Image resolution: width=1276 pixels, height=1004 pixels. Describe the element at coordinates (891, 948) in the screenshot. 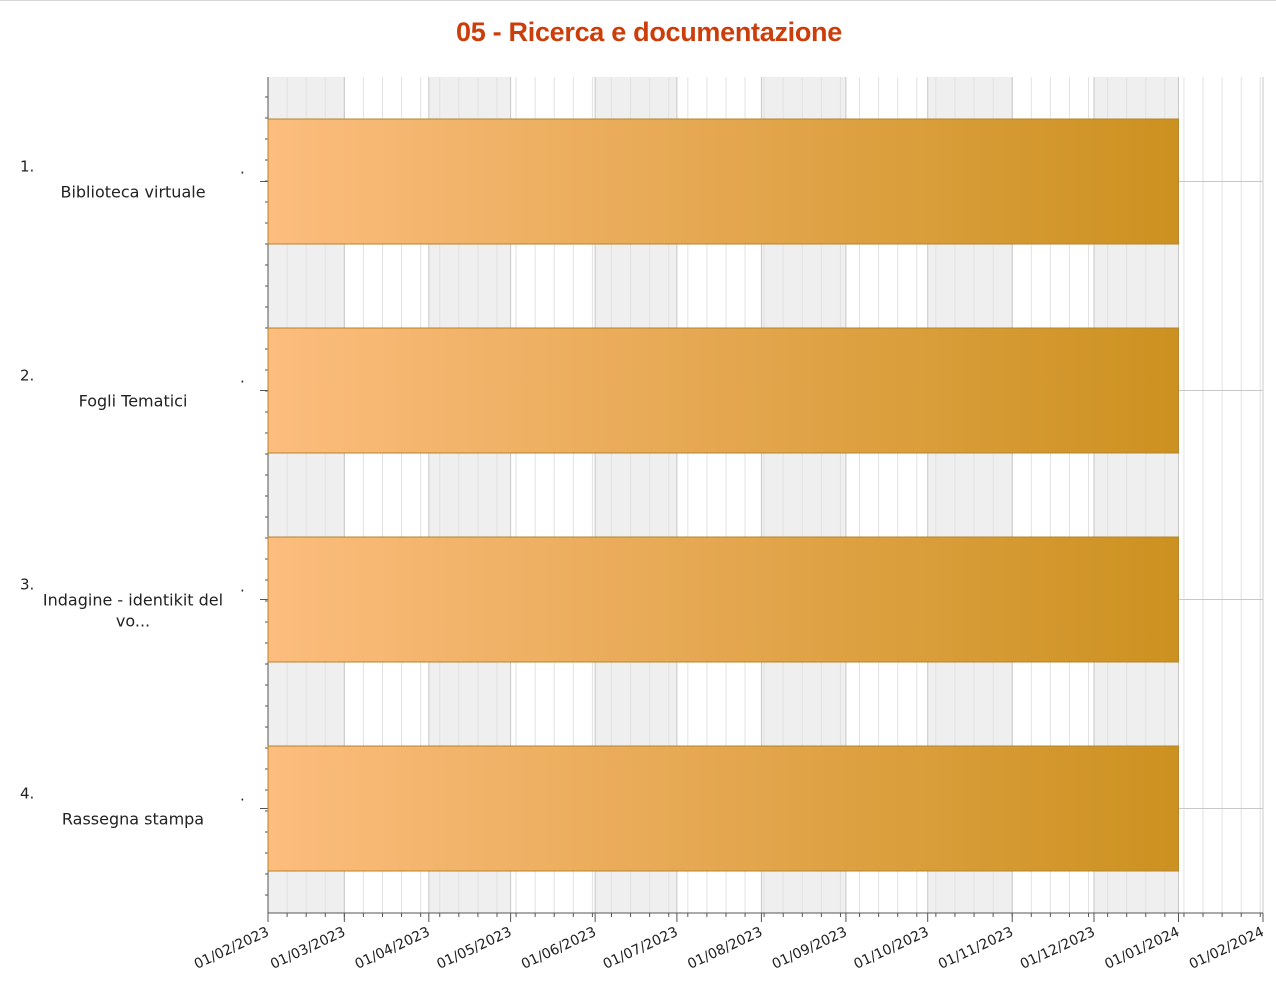

I see `x-tick-label: 01/10/2023` at that location.